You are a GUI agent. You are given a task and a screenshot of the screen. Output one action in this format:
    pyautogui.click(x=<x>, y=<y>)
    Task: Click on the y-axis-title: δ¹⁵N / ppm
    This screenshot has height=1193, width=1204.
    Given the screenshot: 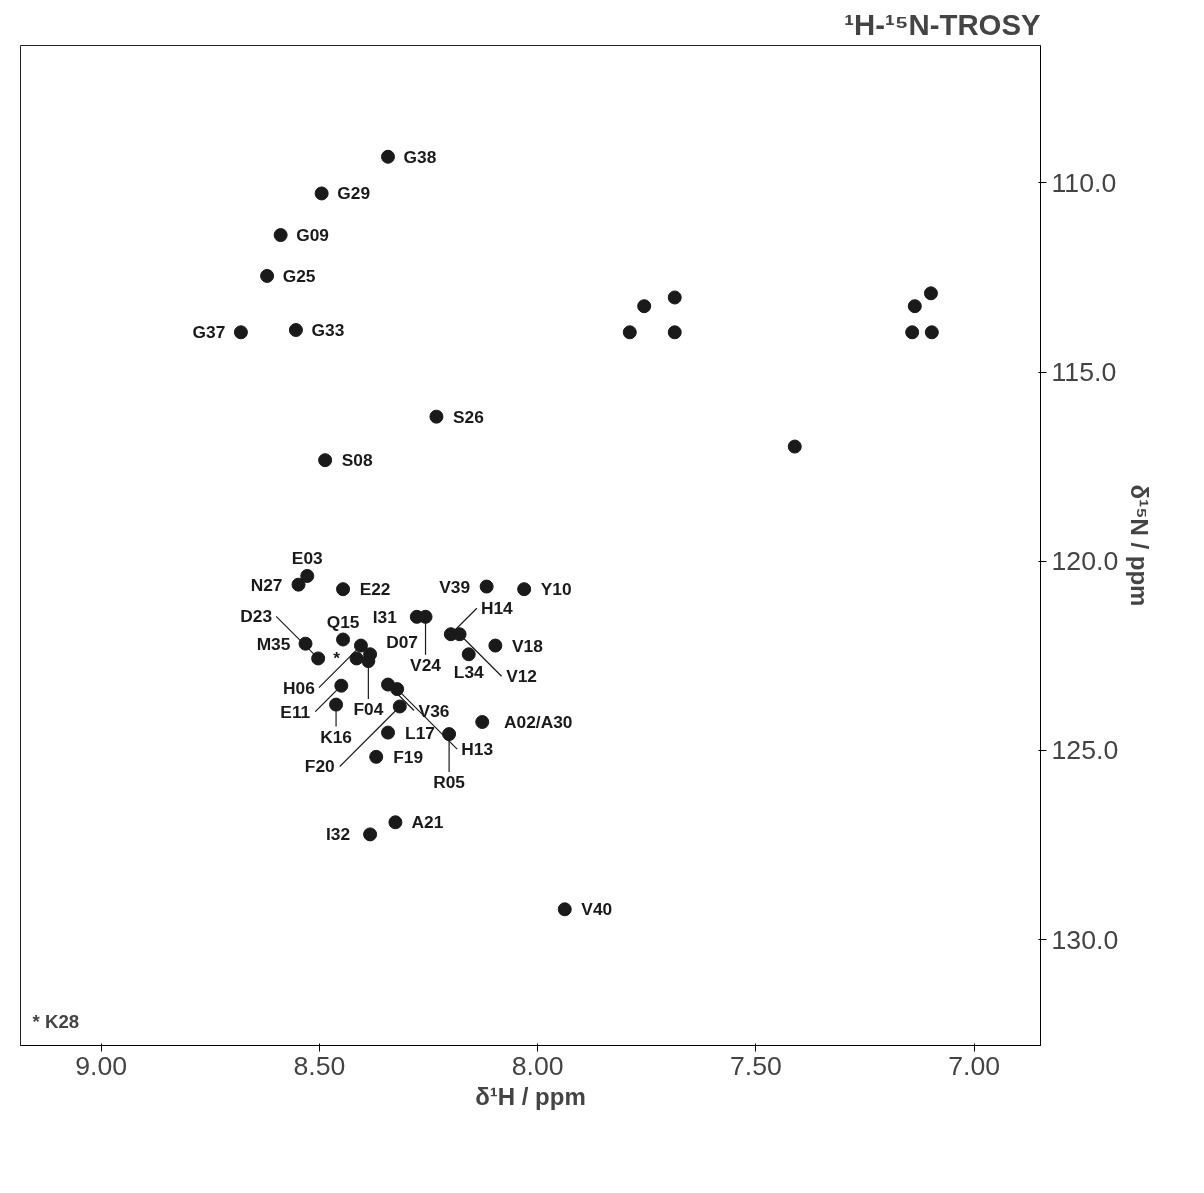 What is the action you would take?
    pyautogui.click(x=1140, y=545)
    